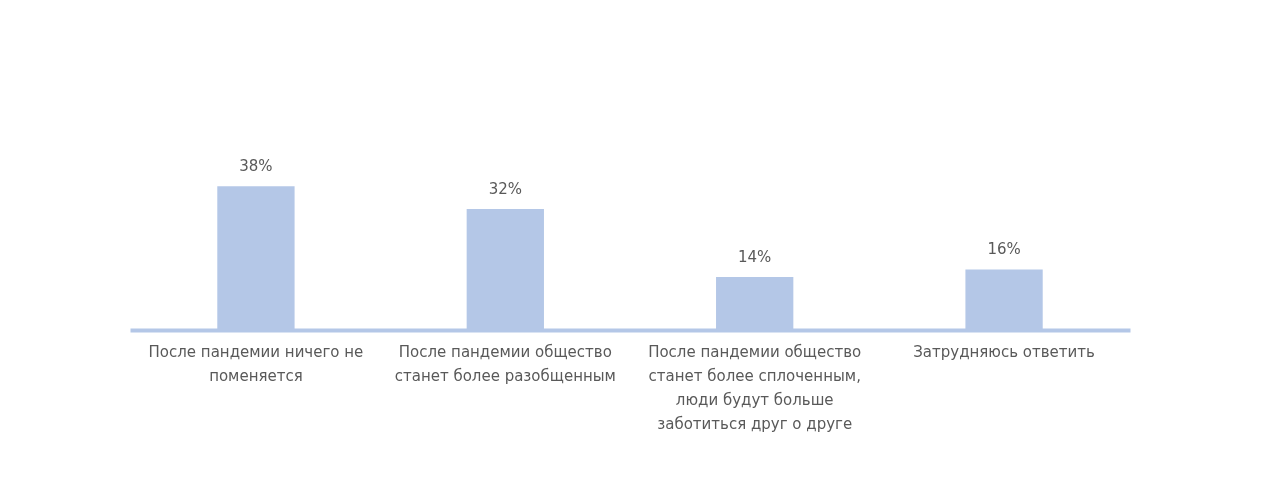  What do you see at coordinates (256, 166) in the screenshot?
I see `data-label: 38%` at bounding box center [256, 166].